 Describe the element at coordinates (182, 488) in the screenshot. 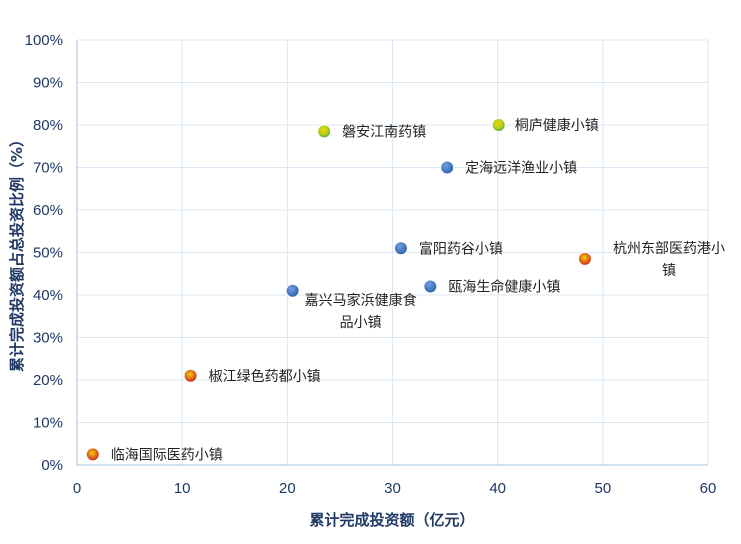

I see `x-tick-label: 10` at that location.